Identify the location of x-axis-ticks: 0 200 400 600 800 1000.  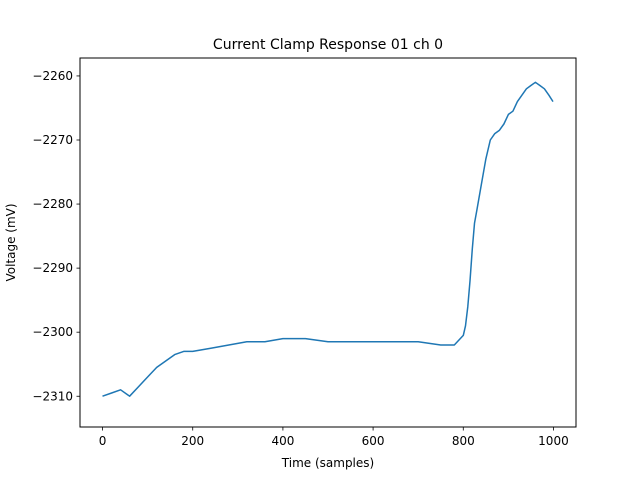
(334, 437).